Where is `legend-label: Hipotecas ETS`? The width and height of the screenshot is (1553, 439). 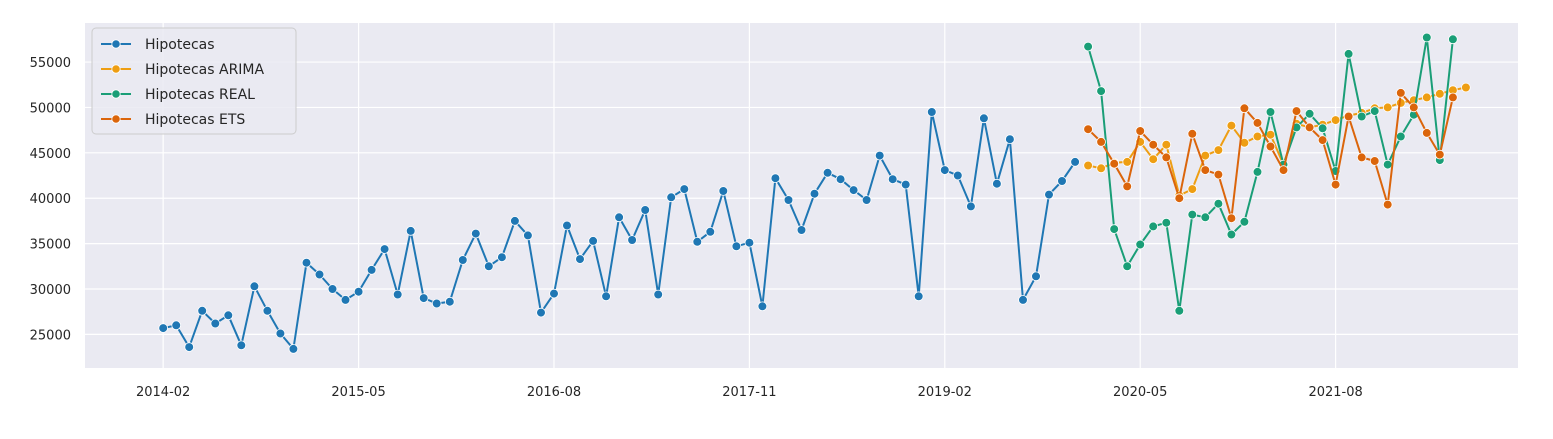 legend-label: Hipotecas ETS is located at coordinates (195, 120).